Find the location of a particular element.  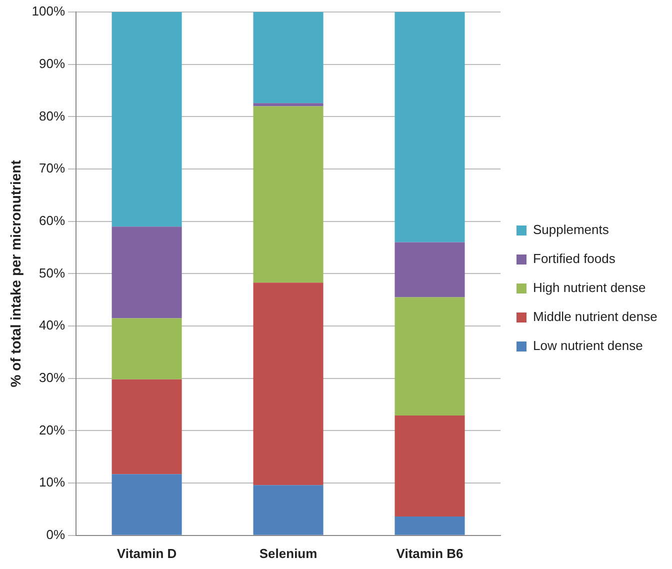

legend-label: Supplements is located at coordinates (571, 230).